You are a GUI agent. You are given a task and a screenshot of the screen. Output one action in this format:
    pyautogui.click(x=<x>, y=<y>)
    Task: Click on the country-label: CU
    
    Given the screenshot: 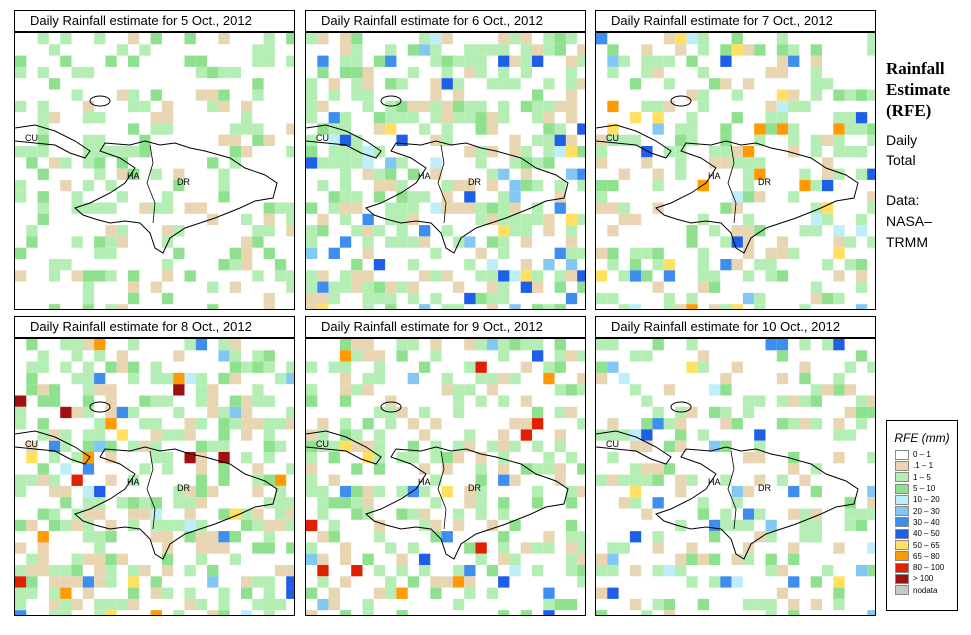 What is the action you would take?
    pyautogui.click(x=612, y=138)
    